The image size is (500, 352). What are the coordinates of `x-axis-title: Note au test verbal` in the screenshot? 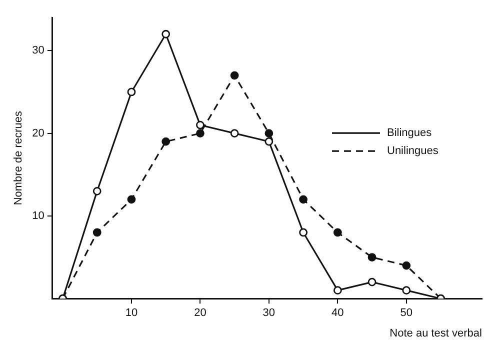 It's located at (436, 333).